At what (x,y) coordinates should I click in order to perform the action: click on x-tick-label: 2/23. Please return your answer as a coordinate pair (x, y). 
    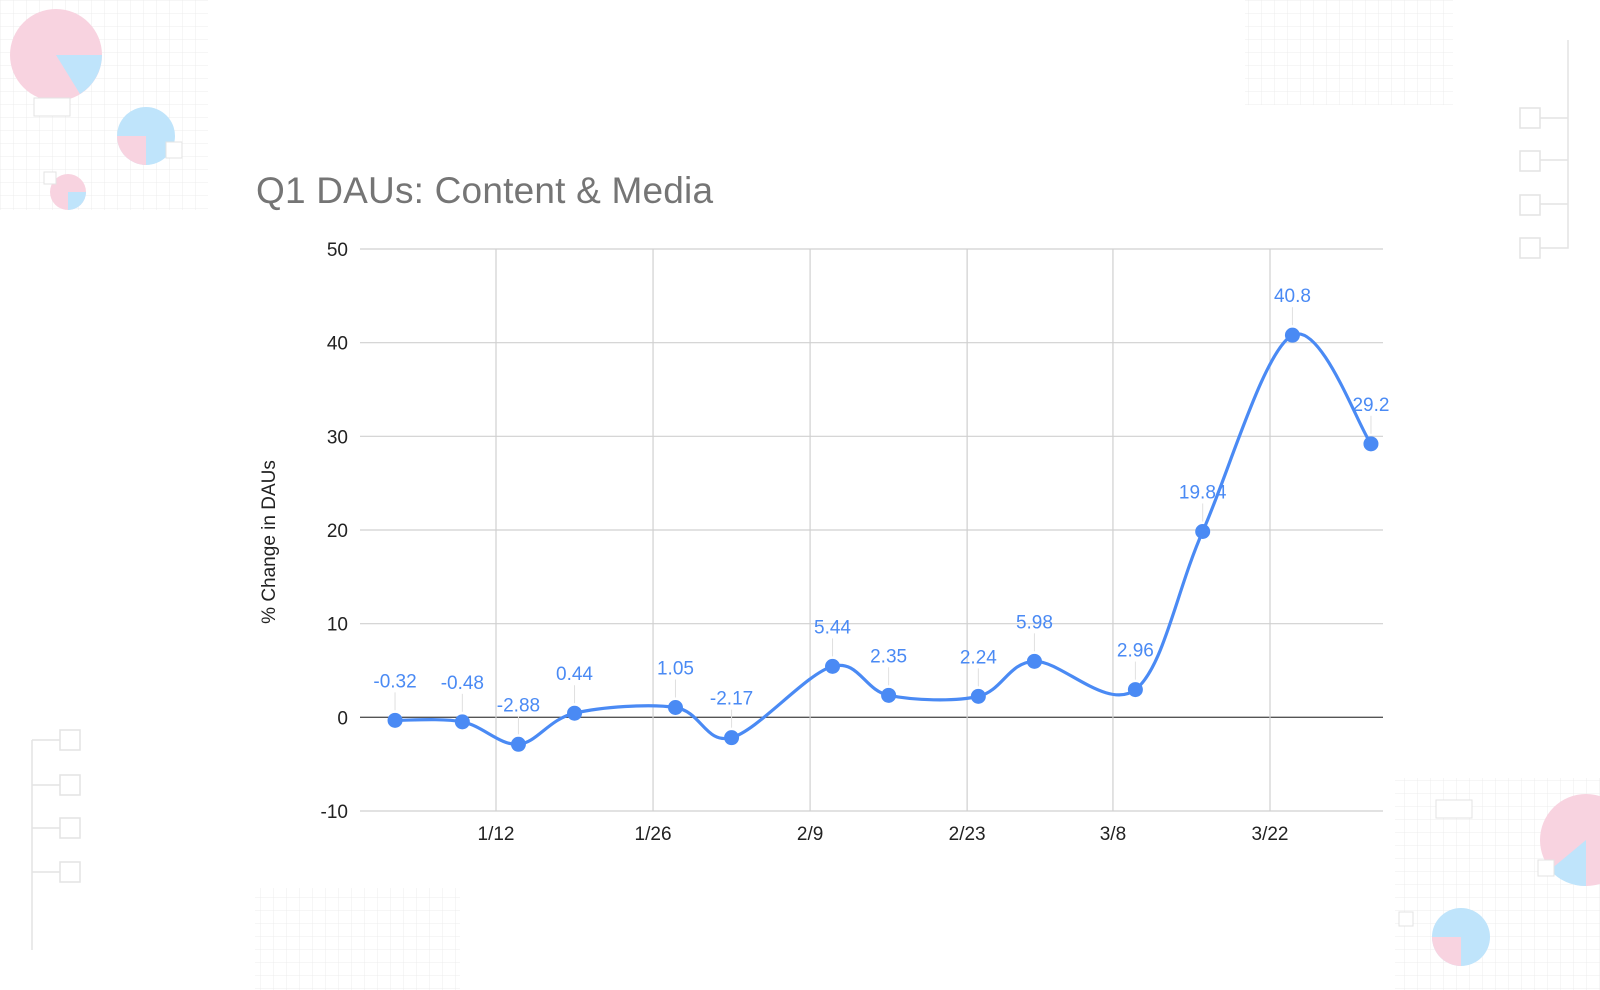
    Looking at the image, I should click on (967, 834).